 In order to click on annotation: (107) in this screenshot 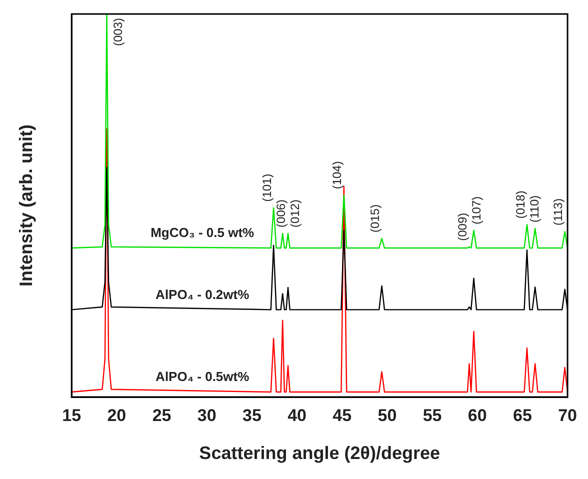, I will do `click(477, 210)`.